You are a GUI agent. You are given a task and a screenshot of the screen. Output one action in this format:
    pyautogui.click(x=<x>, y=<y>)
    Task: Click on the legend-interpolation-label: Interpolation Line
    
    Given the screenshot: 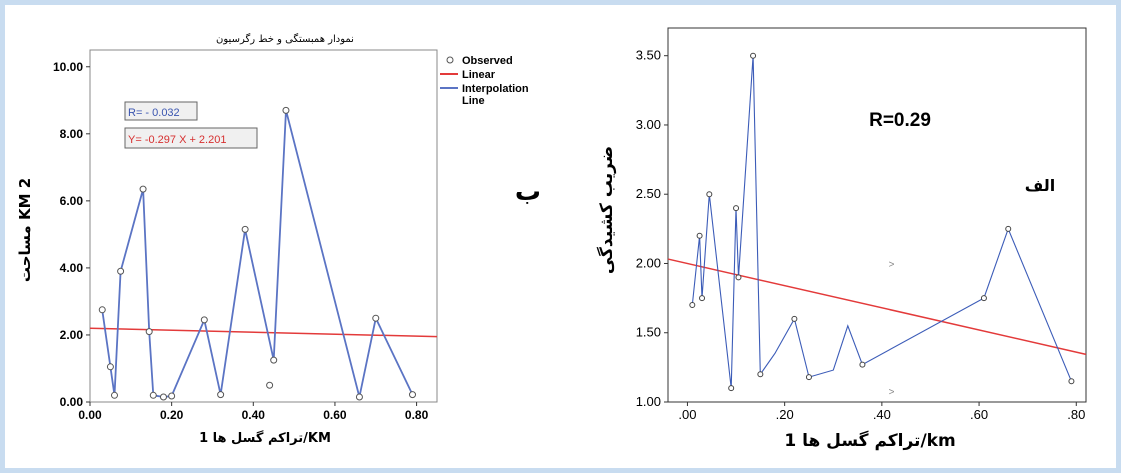 What is the action you would take?
    pyautogui.click(x=497, y=95)
    